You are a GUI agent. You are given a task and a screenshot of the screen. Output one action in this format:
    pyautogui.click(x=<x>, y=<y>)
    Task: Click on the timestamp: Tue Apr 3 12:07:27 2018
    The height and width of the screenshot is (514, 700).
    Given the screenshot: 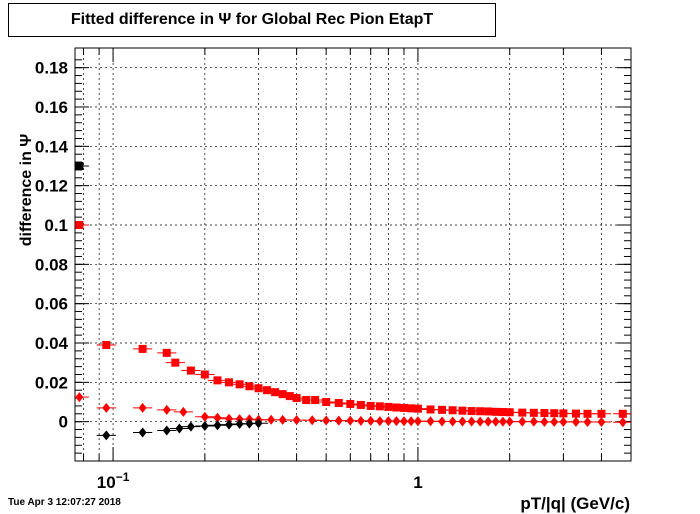 What is the action you would take?
    pyautogui.click(x=64, y=502)
    